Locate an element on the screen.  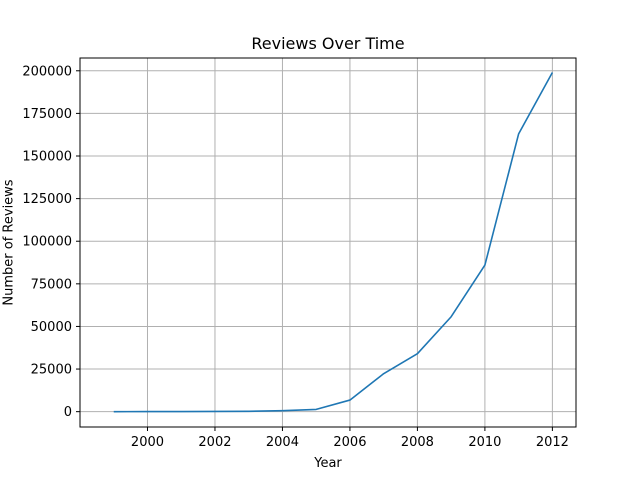
y-axis-title: Number of Reviews is located at coordinates (9, 242).